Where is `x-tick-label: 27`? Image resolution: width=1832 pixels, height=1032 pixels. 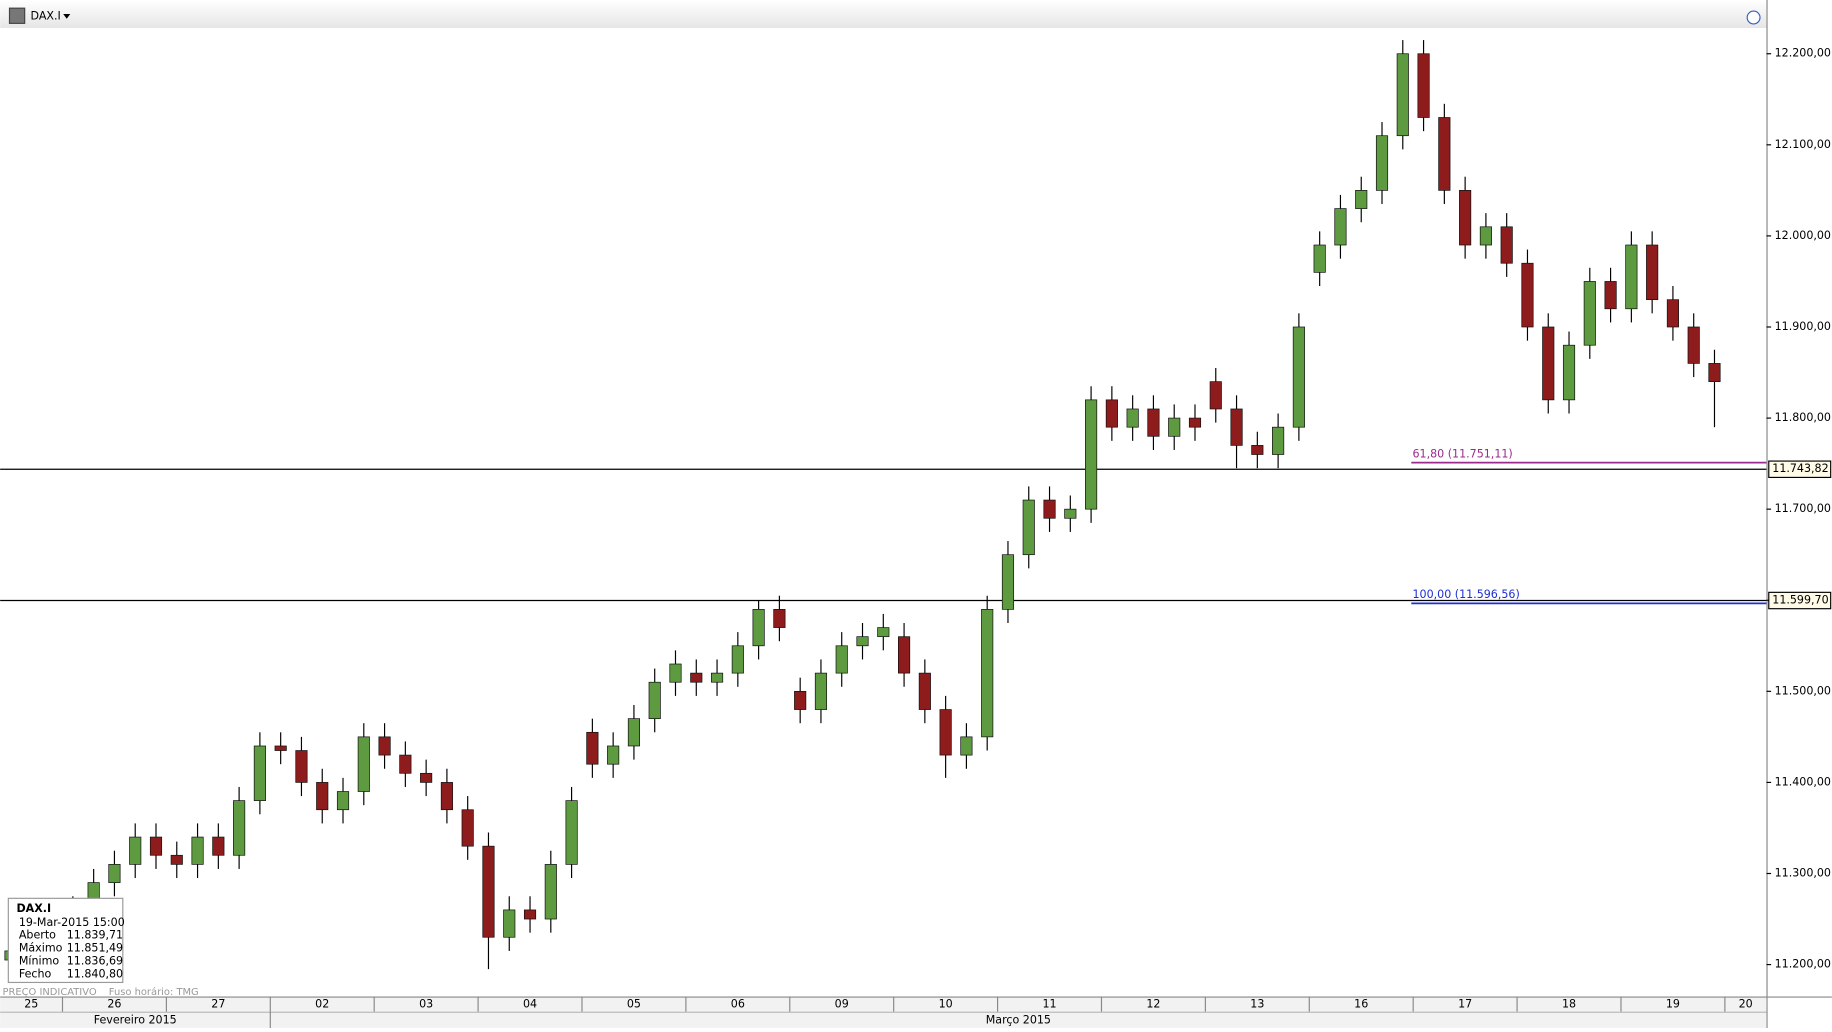
x-tick-label: 27 is located at coordinates (218, 1004).